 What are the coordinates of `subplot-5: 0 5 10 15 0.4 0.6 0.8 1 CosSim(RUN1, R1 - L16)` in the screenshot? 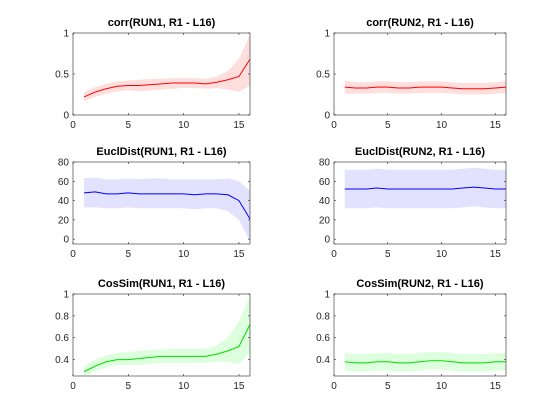 It's located at (153, 335).